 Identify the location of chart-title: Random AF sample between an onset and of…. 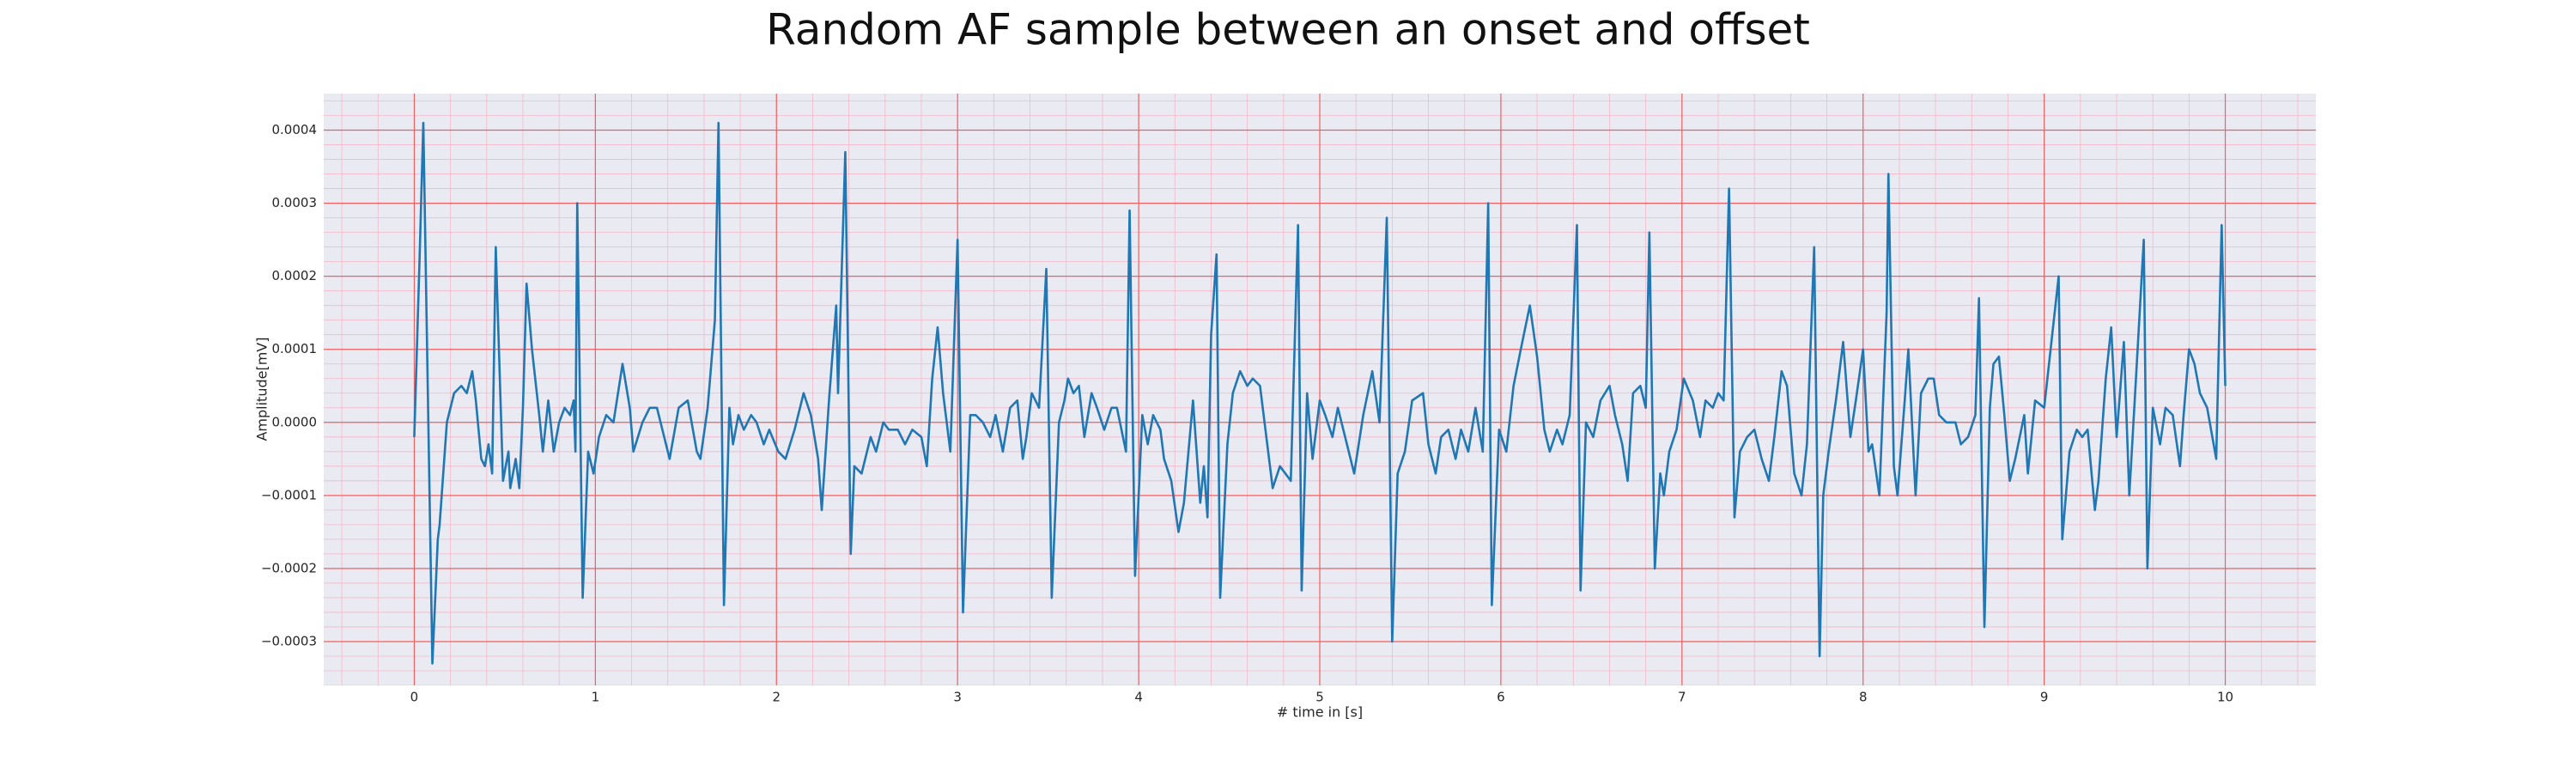
(1288, 30).